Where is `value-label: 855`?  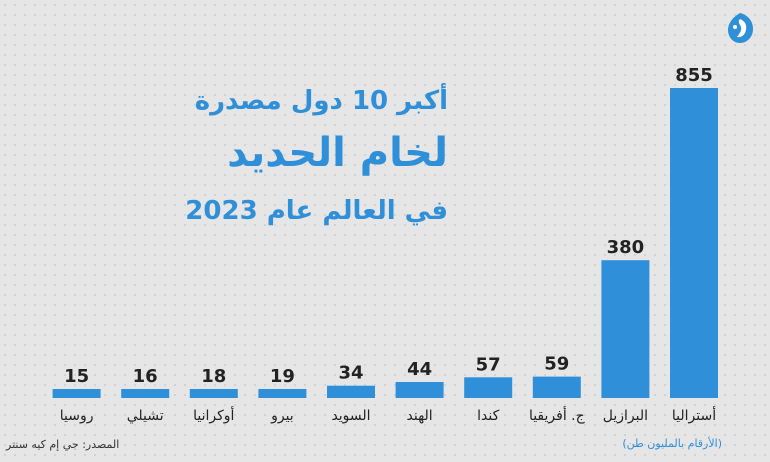
value-label: 855 is located at coordinates (694, 75).